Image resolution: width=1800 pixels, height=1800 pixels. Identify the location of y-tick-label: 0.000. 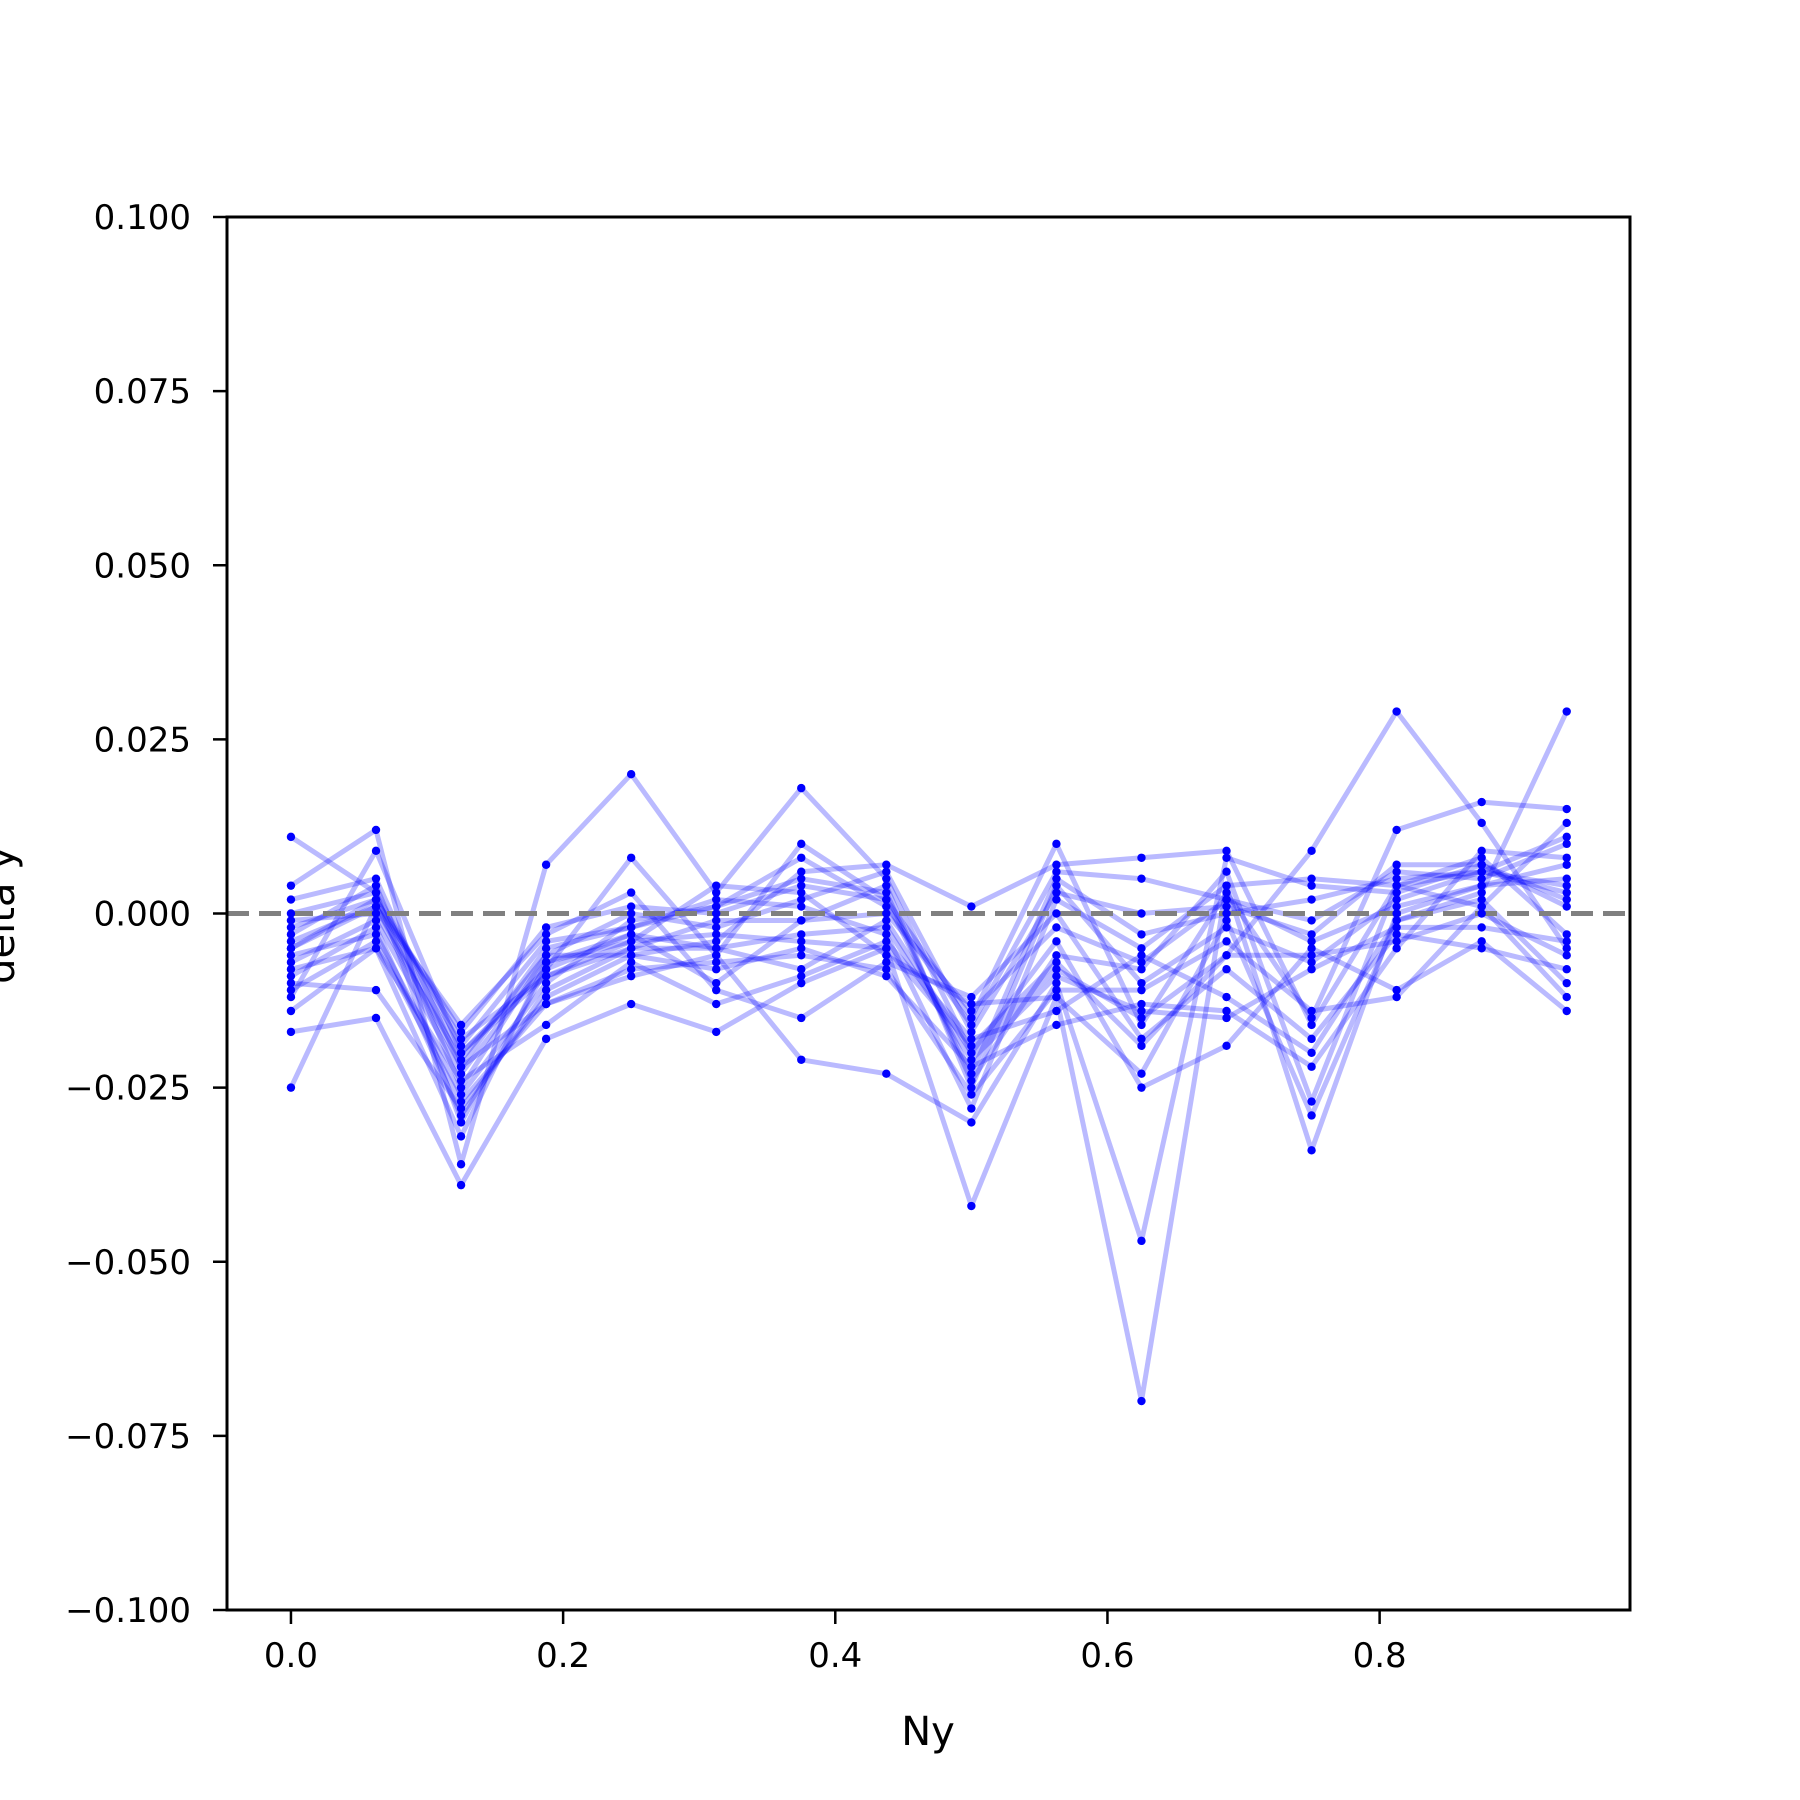
(142, 915).